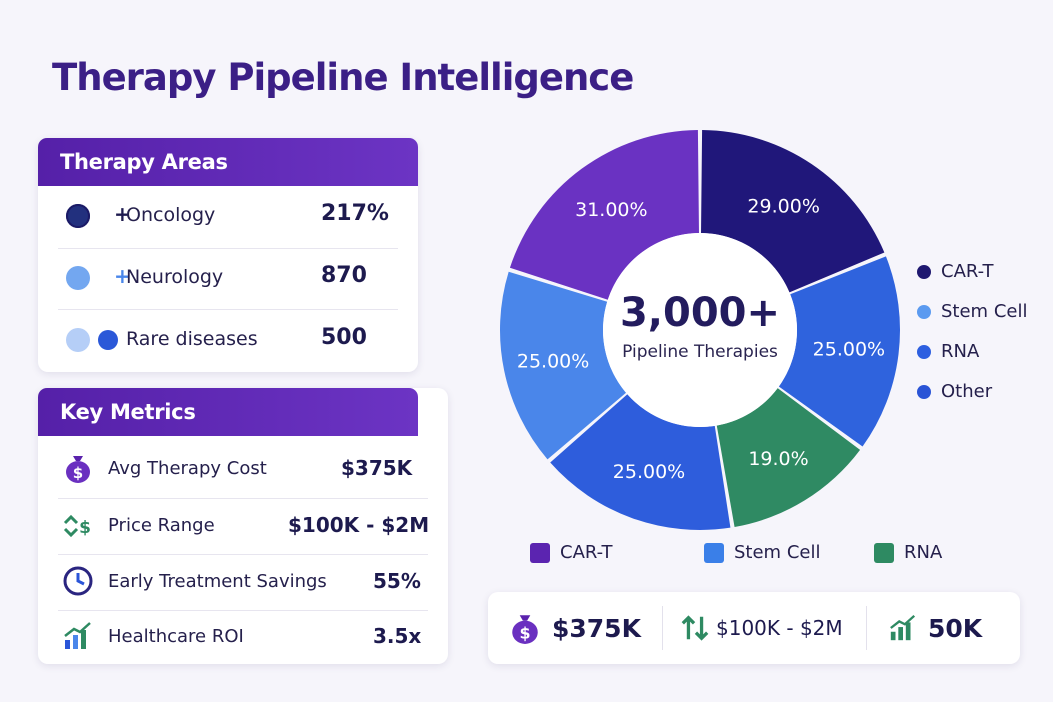 Image resolution: width=1053 pixels, height=702 pixels. I want to click on summary-bar: $ $375K $100K - $2M 50K, so click(754, 628).